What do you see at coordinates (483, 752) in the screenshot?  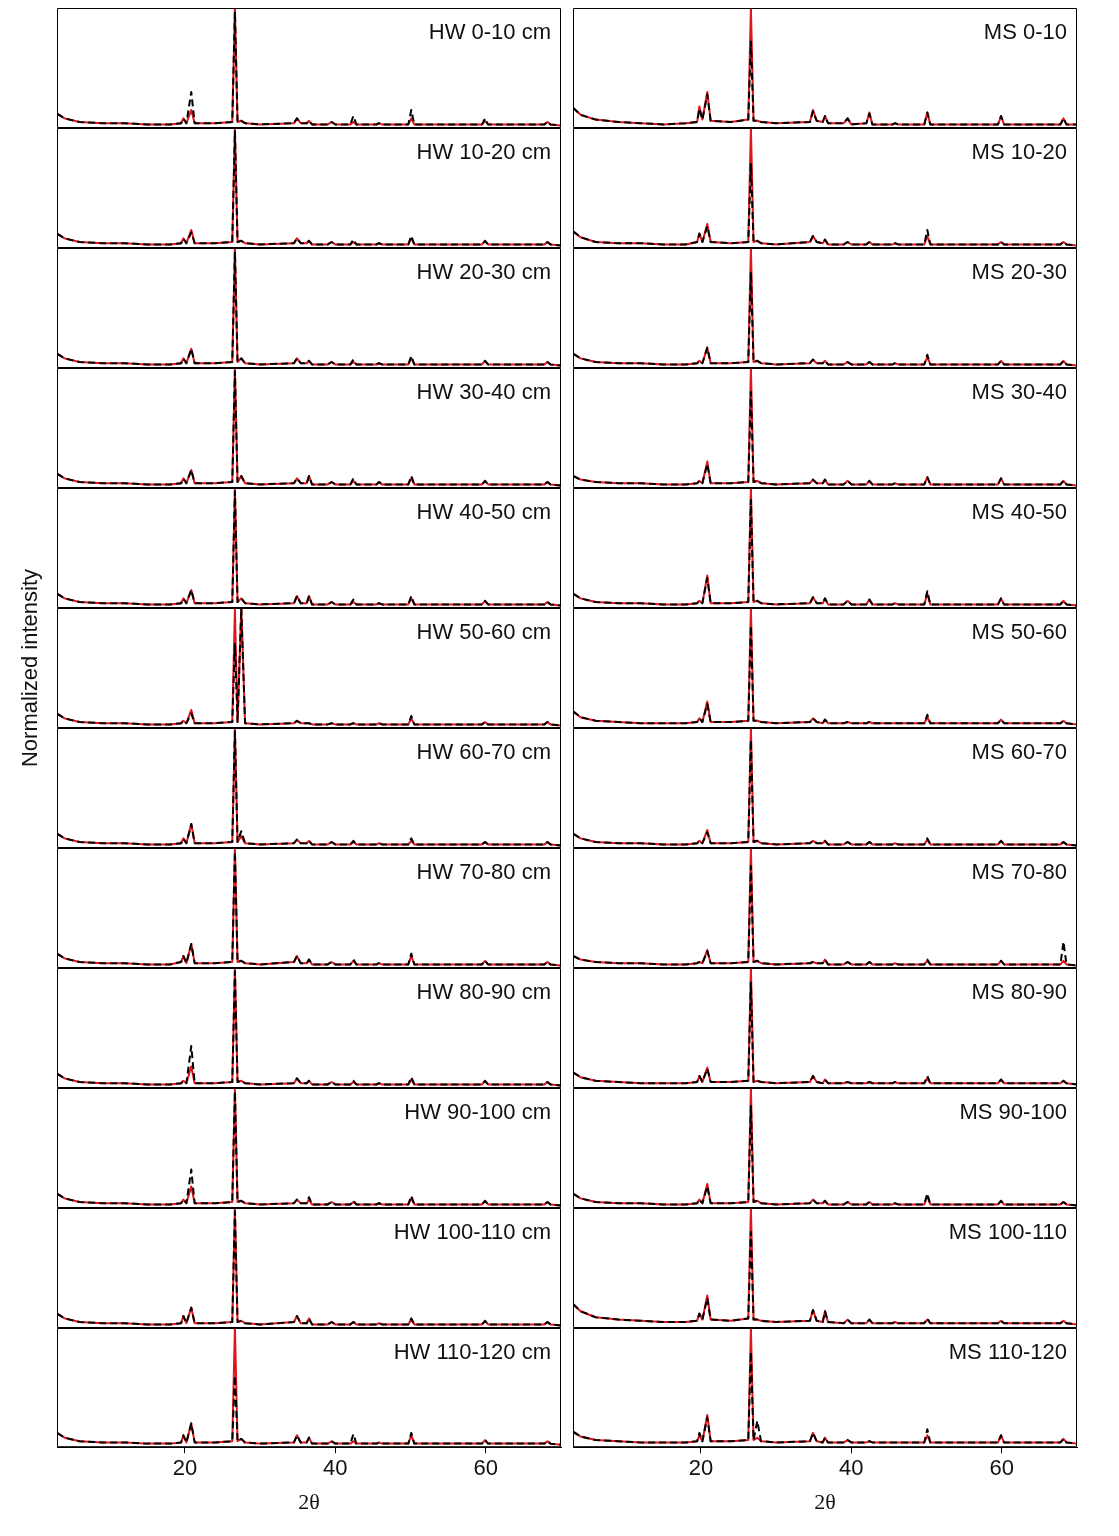 I see `text: HW 60-70 cm` at bounding box center [483, 752].